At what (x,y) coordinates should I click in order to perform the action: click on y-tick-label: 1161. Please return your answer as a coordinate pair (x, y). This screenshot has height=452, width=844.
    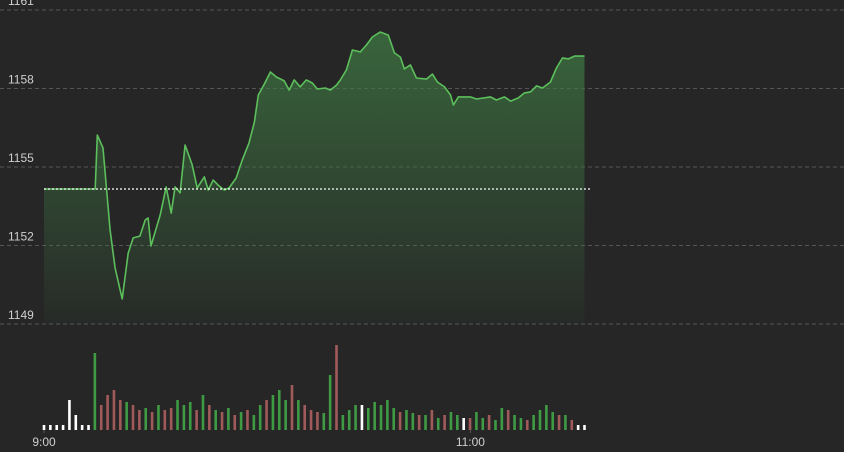
    Looking at the image, I should click on (21, 4).